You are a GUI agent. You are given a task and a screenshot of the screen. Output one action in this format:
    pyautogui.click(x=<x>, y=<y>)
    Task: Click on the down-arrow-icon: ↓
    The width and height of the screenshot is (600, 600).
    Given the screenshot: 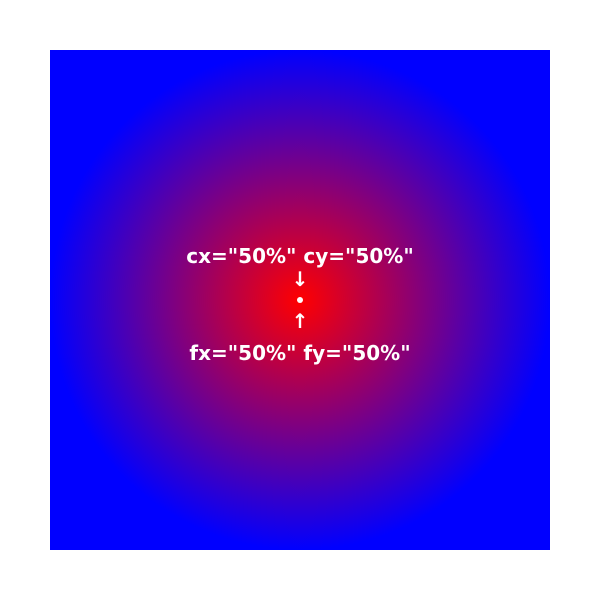 What is the action you would take?
    pyautogui.click(x=300, y=279)
    